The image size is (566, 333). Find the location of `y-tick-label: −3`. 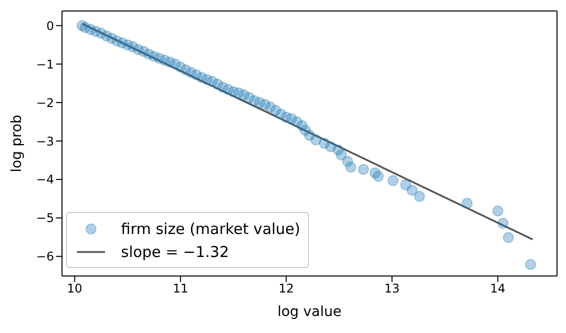

y-tick-label: −3 is located at coordinates (45, 141).